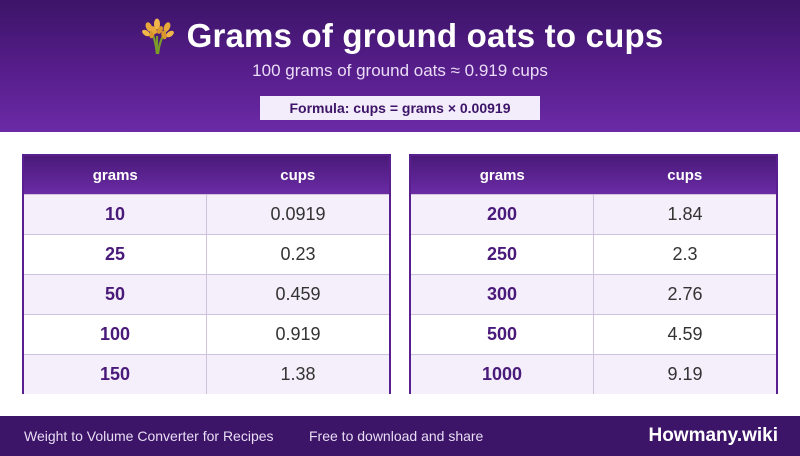 Image resolution: width=800 pixels, height=456 pixels. I want to click on cups-cell: 4.59, so click(685, 334).